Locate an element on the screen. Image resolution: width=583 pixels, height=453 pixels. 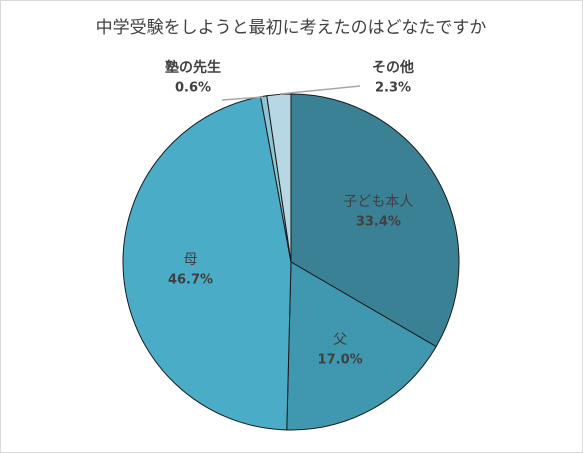
slice-label: その他 is located at coordinates (393, 67).